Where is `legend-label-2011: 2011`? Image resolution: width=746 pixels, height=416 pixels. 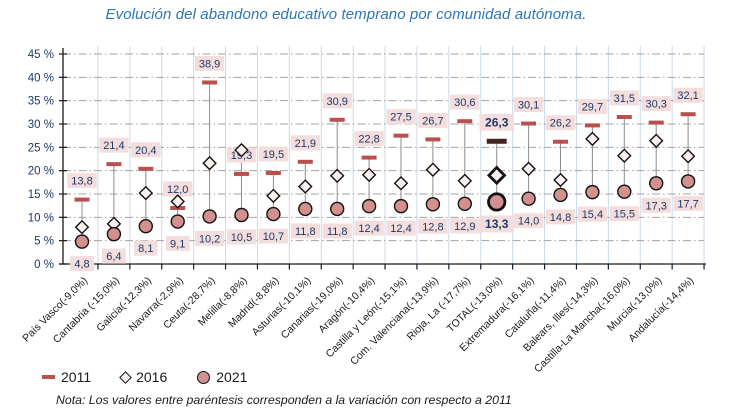 legend-label-2011: 2011 is located at coordinates (76, 377).